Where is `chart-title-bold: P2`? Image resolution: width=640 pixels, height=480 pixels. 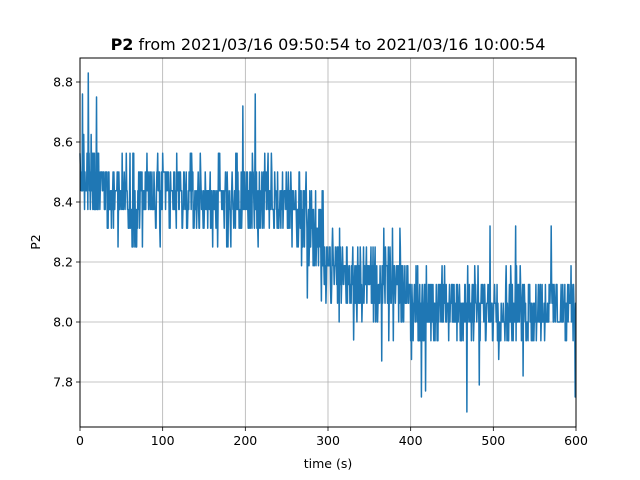 chart-title-bold: P2 is located at coordinates (122, 44).